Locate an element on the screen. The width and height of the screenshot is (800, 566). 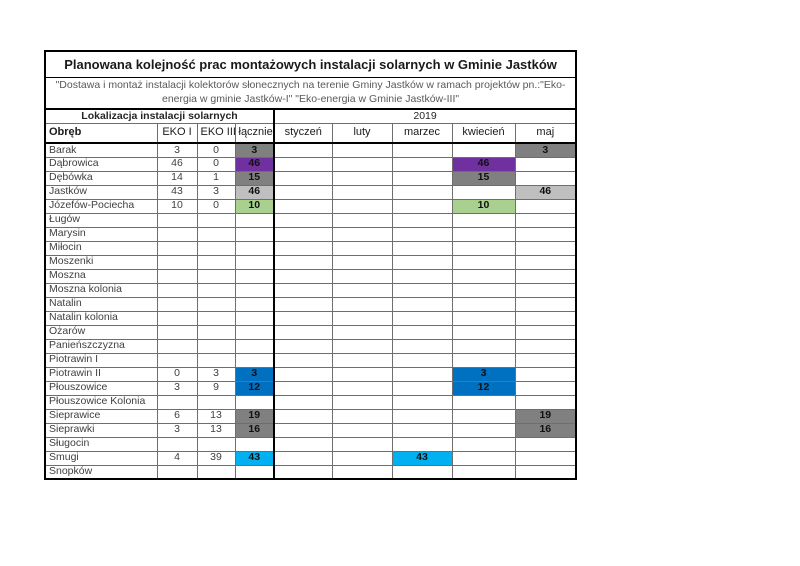
table-row: Jastków 43 3 46 46 is located at coordinates (310, 192).